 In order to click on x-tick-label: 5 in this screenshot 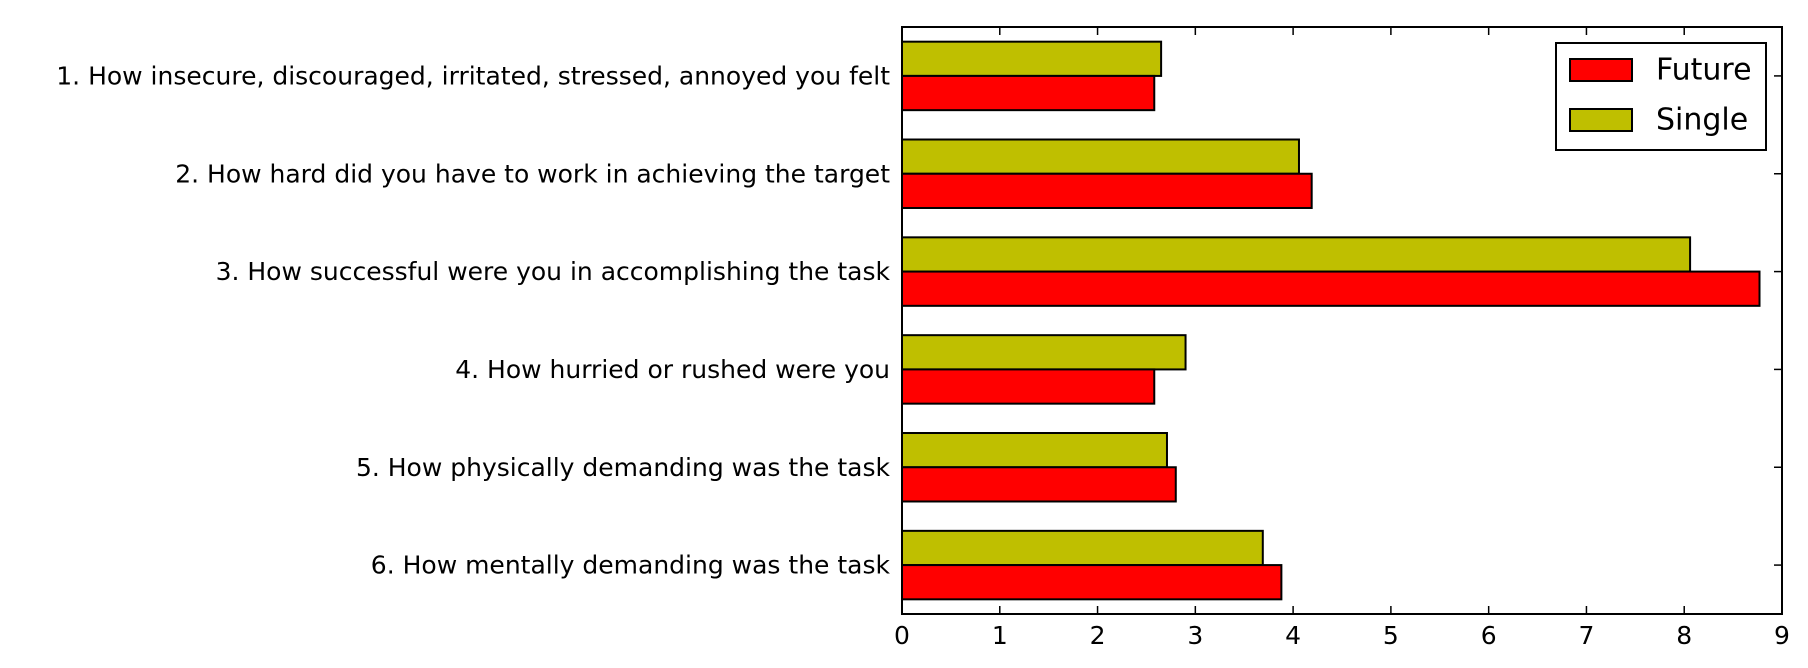, I will do `click(1391, 635)`.